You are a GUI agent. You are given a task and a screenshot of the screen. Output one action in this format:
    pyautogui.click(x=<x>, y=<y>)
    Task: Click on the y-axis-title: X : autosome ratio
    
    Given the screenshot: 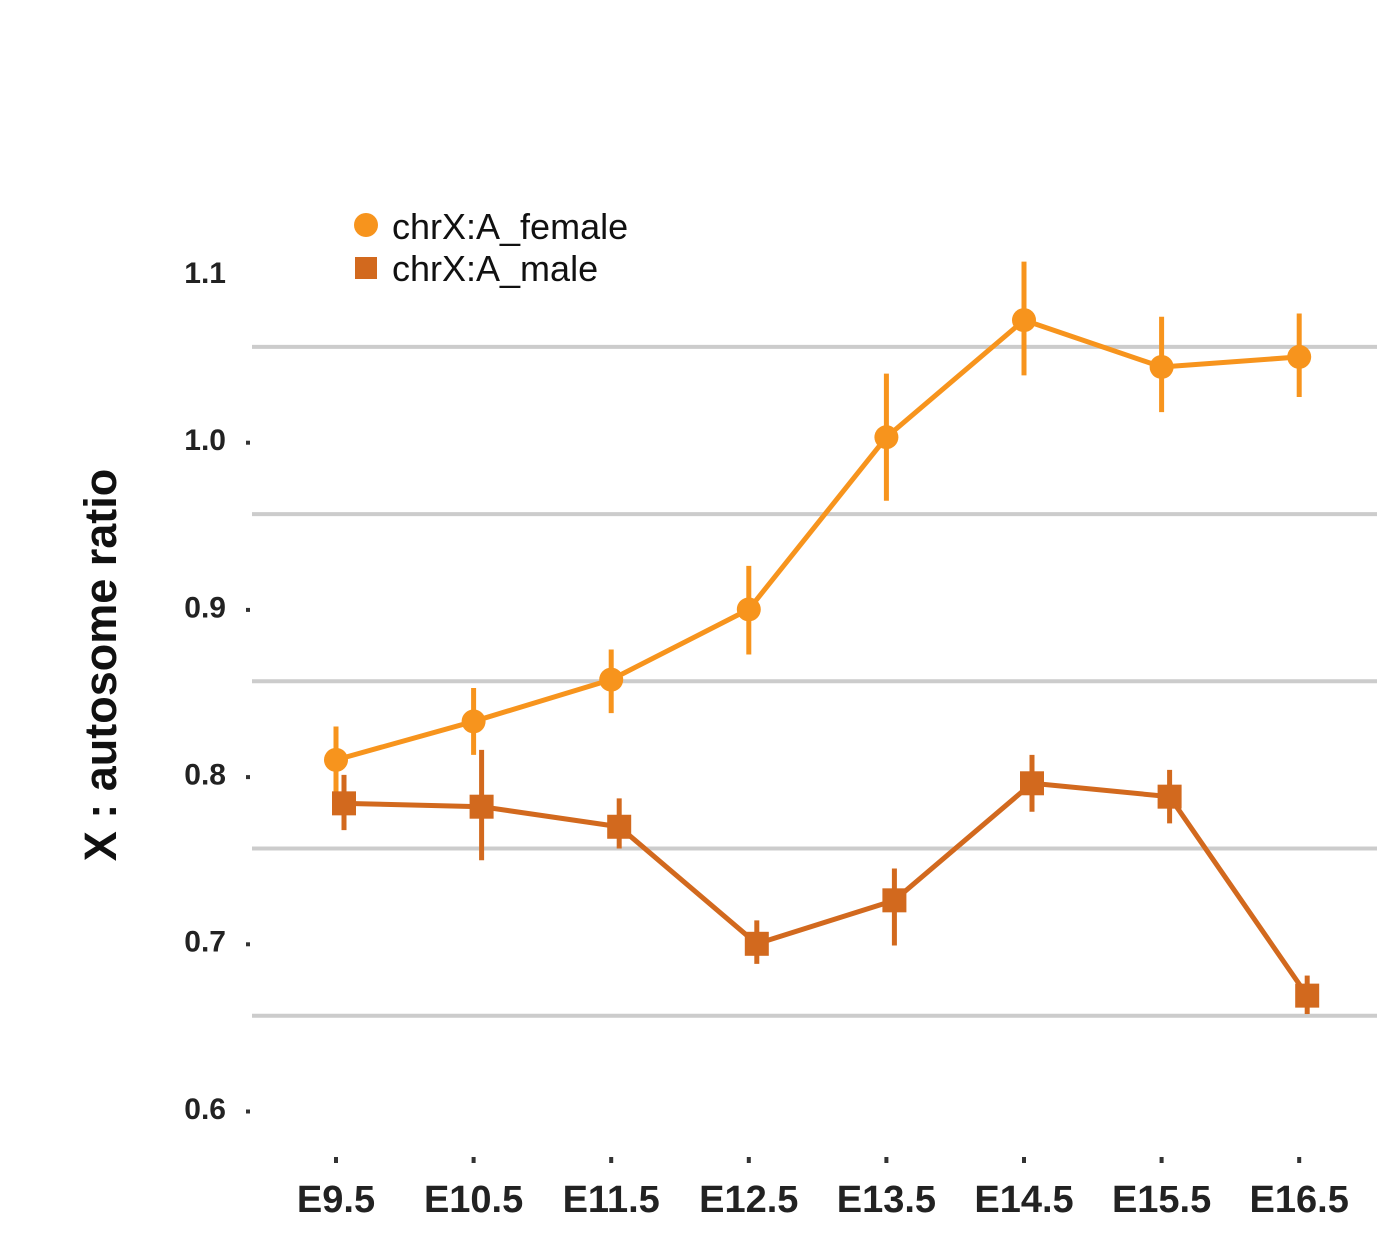 What is the action you would take?
    pyautogui.click(x=100, y=665)
    